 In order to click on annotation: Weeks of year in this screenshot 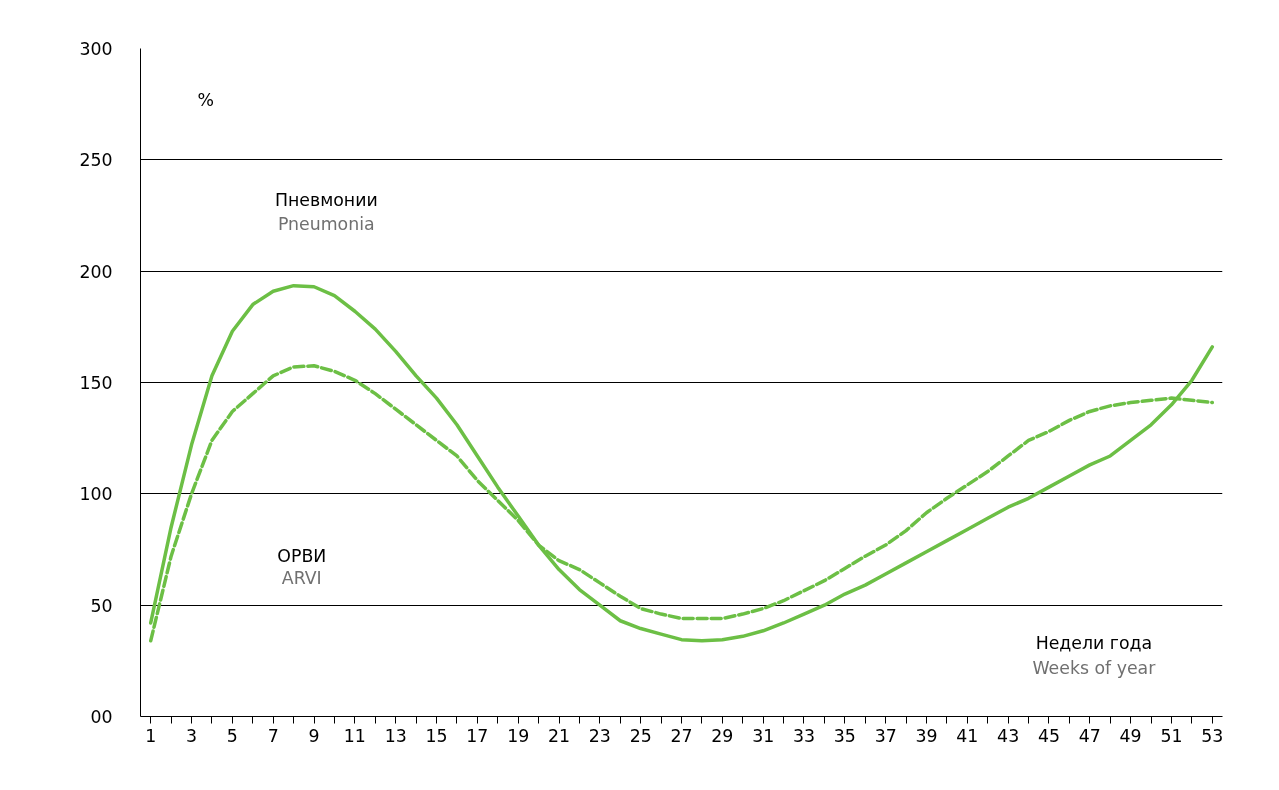, I will do `click(1094, 667)`.